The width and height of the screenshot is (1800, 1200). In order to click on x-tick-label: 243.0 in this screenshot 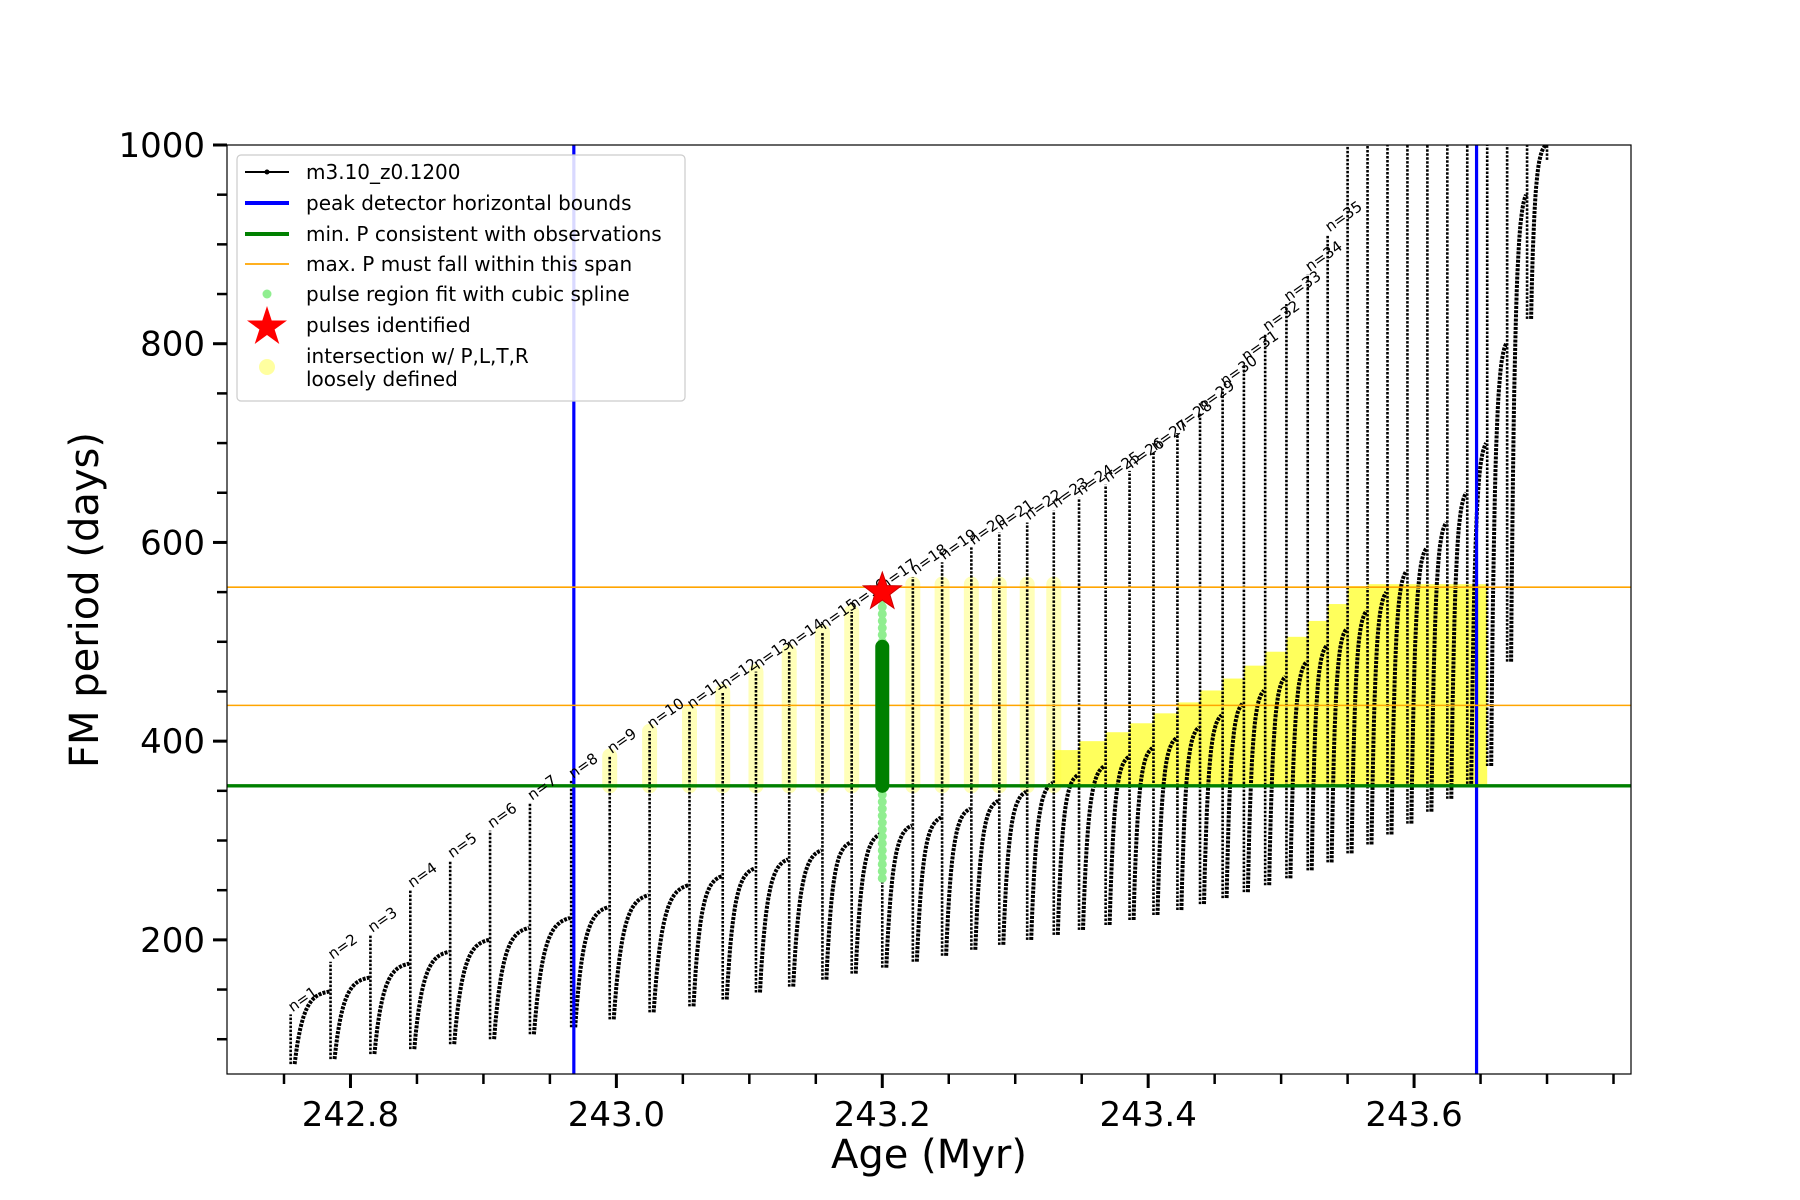, I will do `click(616, 1115)`.